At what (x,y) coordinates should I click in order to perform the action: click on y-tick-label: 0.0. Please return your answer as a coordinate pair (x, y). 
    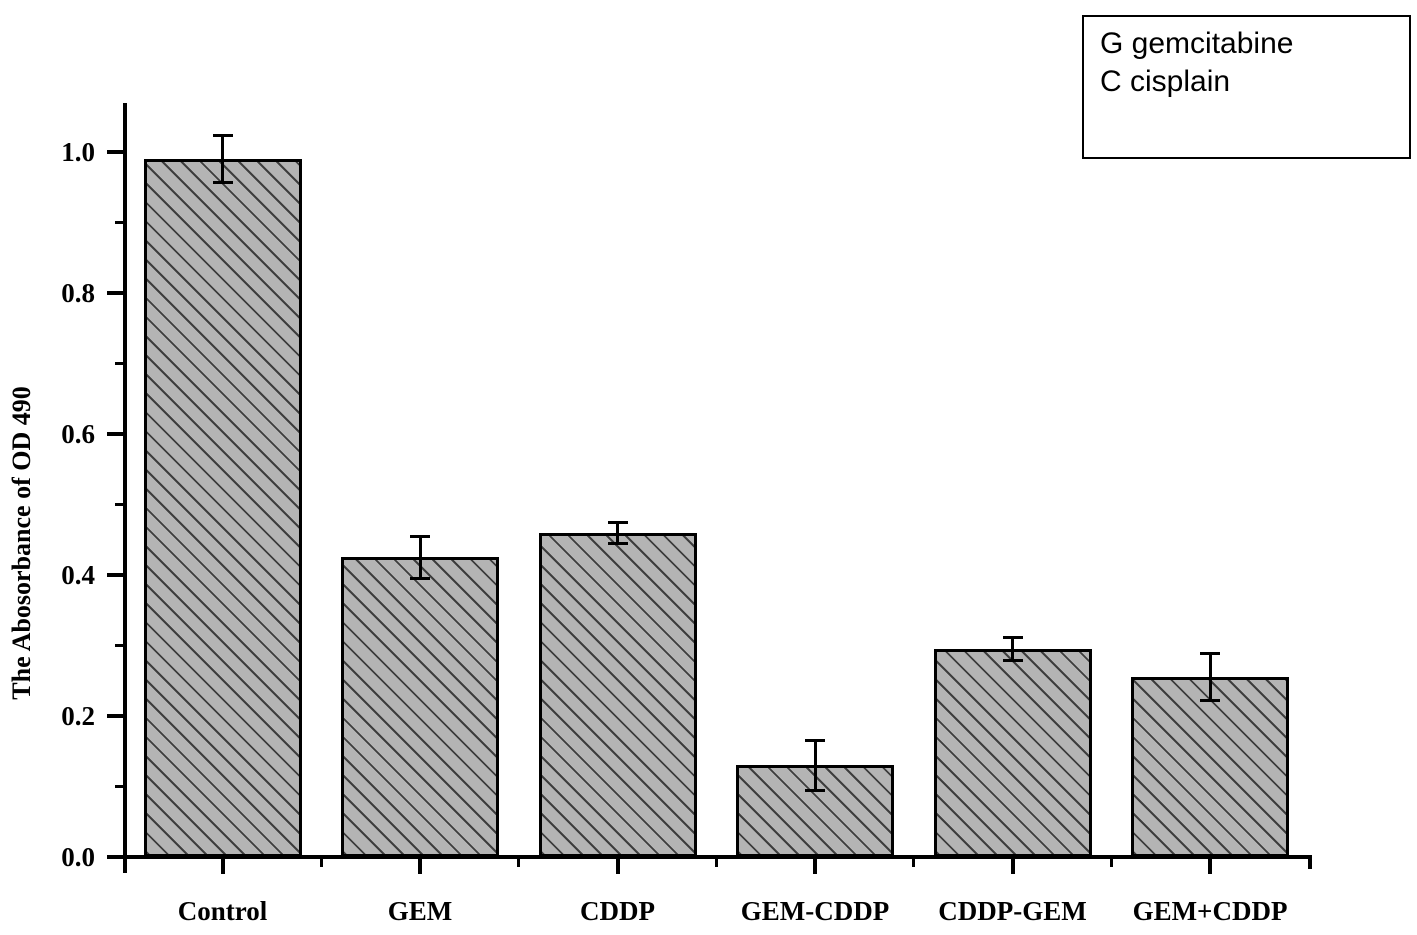
    Looking at the image, I should click on (78, 857).